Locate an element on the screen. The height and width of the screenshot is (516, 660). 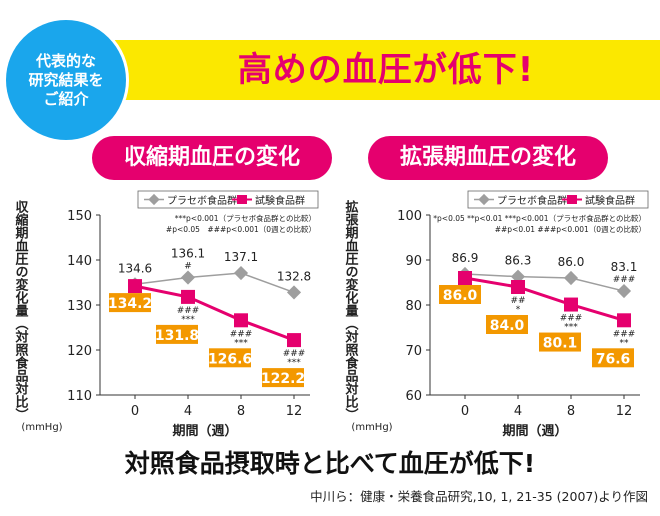
y-tick-label: 150 is located at coordinates (79, 216).